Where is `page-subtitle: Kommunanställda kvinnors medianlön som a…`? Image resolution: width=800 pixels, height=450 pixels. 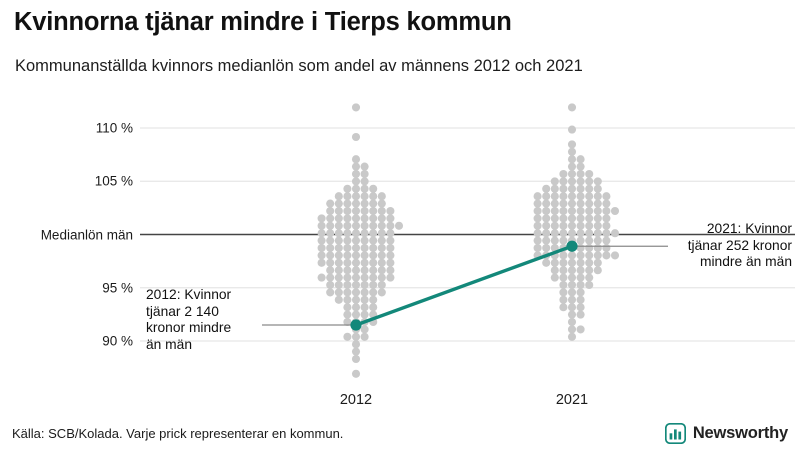
page-subtitle: Kommunanställda kvinnors medianlön som a… is located at coordinates (299, 66).